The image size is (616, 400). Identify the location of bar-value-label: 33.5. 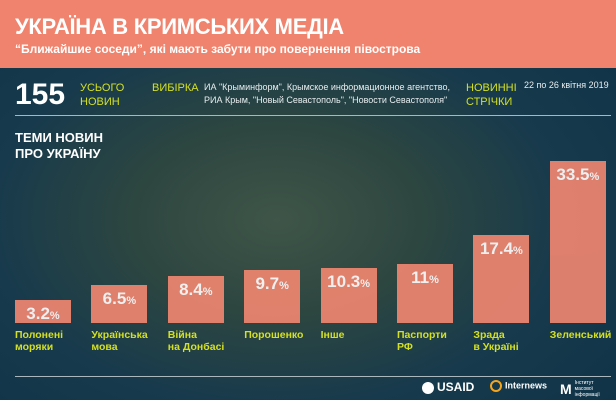
(573, 174).